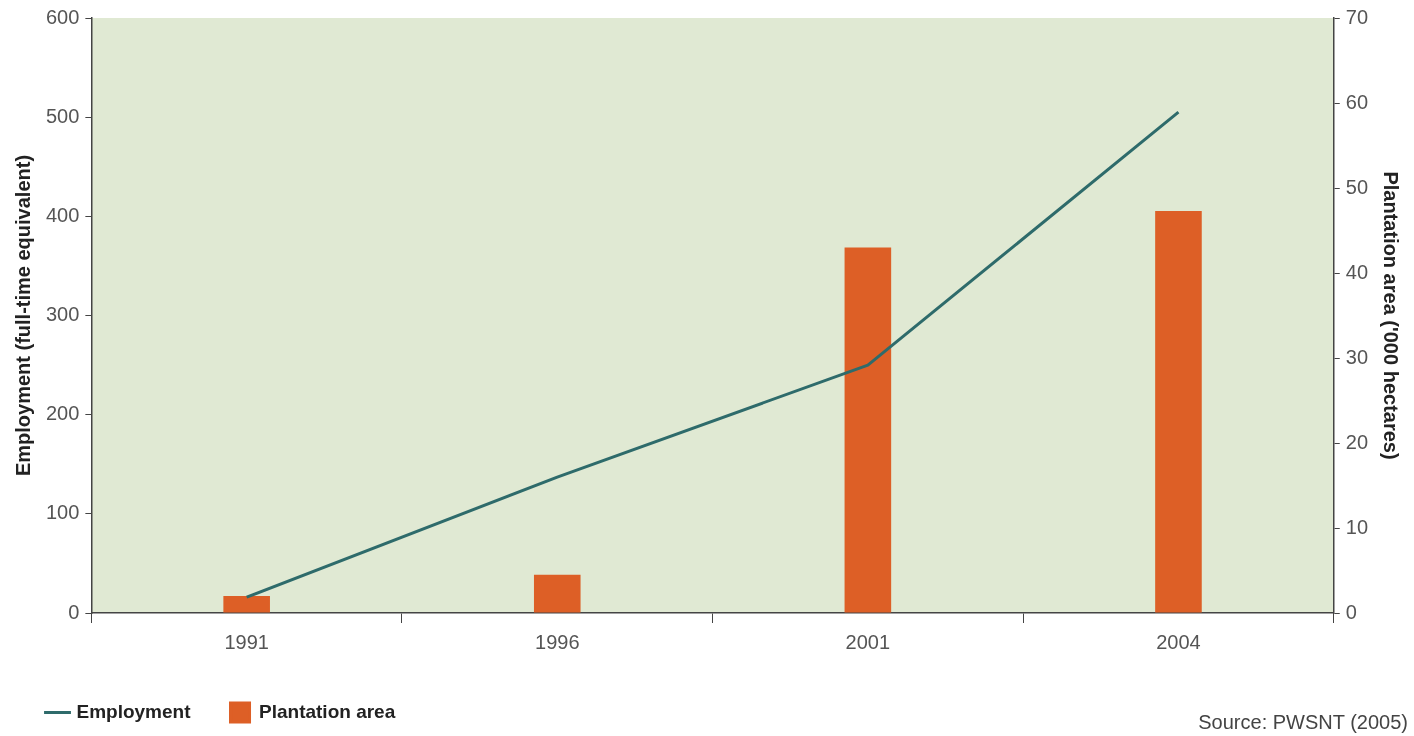 The width and height of the screenshot is (1414, 736). Describe the element at coordinates (62, 214) in the screenshot. I see `y-tick-label: 400` at that location.